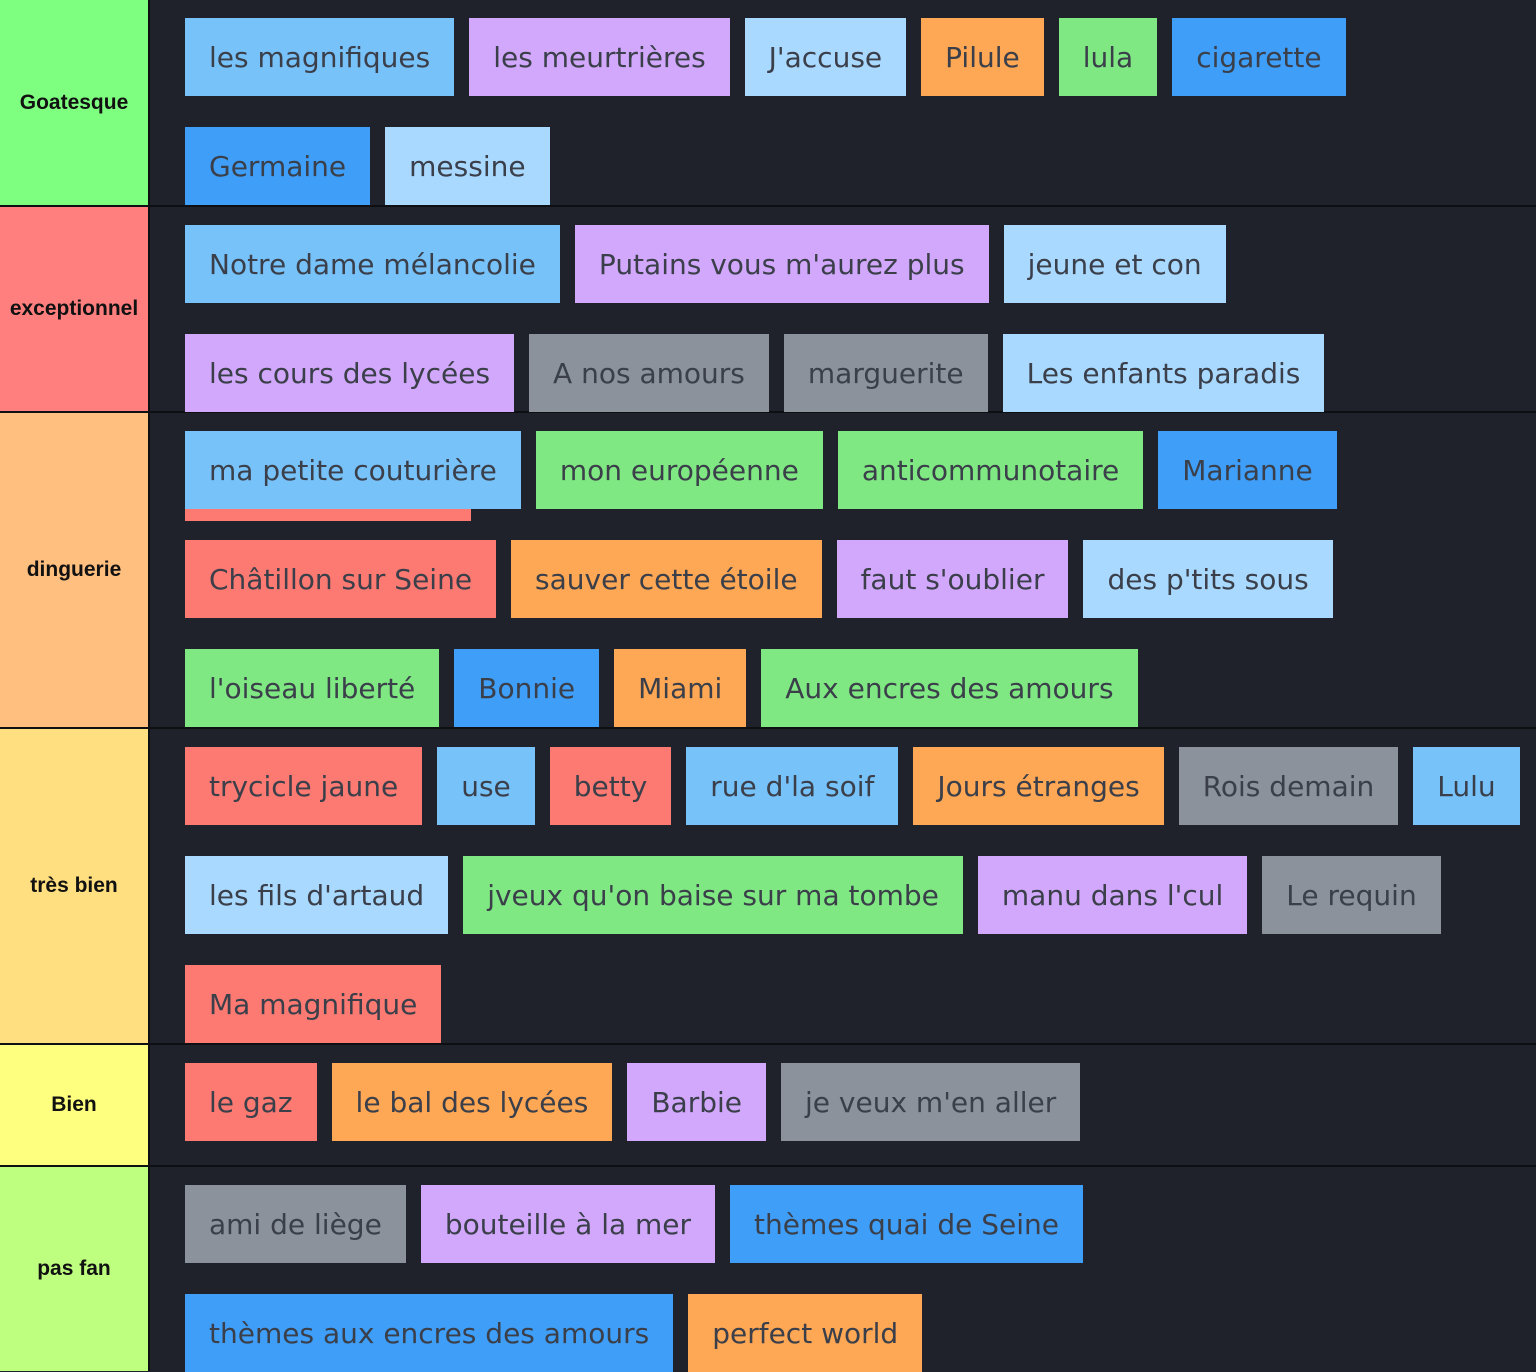  Describe the element at coordinates (312, 688) in the screenshot. I see `tier-item: l'oiseau liberté` at that location.